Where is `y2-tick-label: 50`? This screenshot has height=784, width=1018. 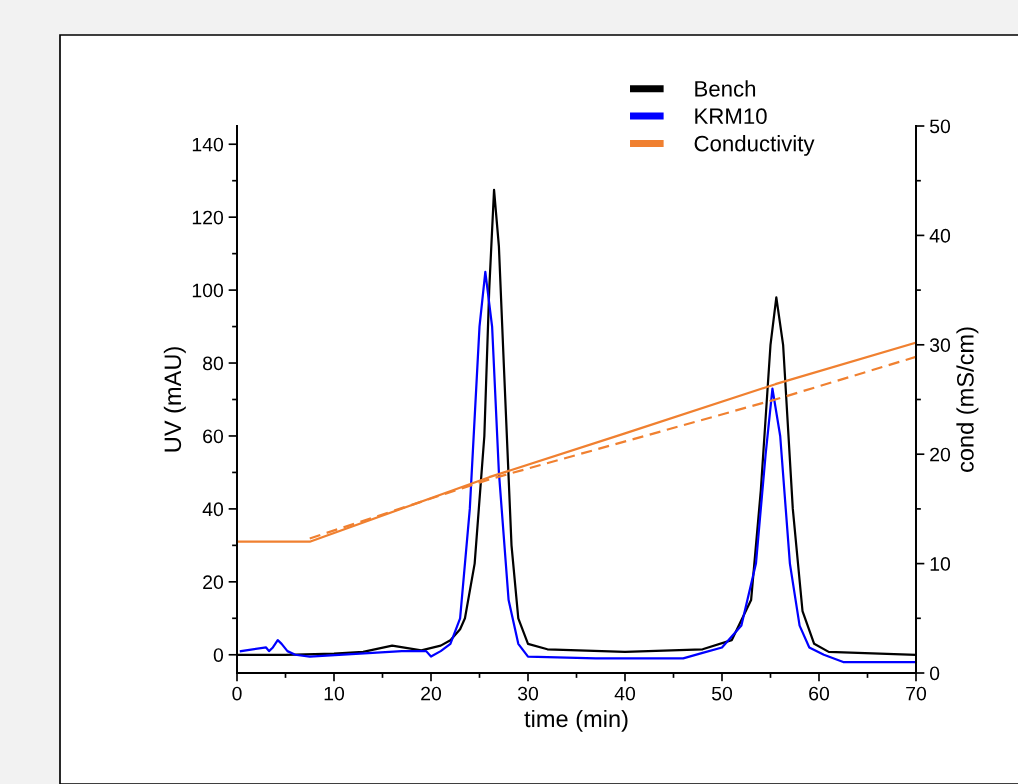 y2-tick-label: 50 is located at coordinates (940, 126).